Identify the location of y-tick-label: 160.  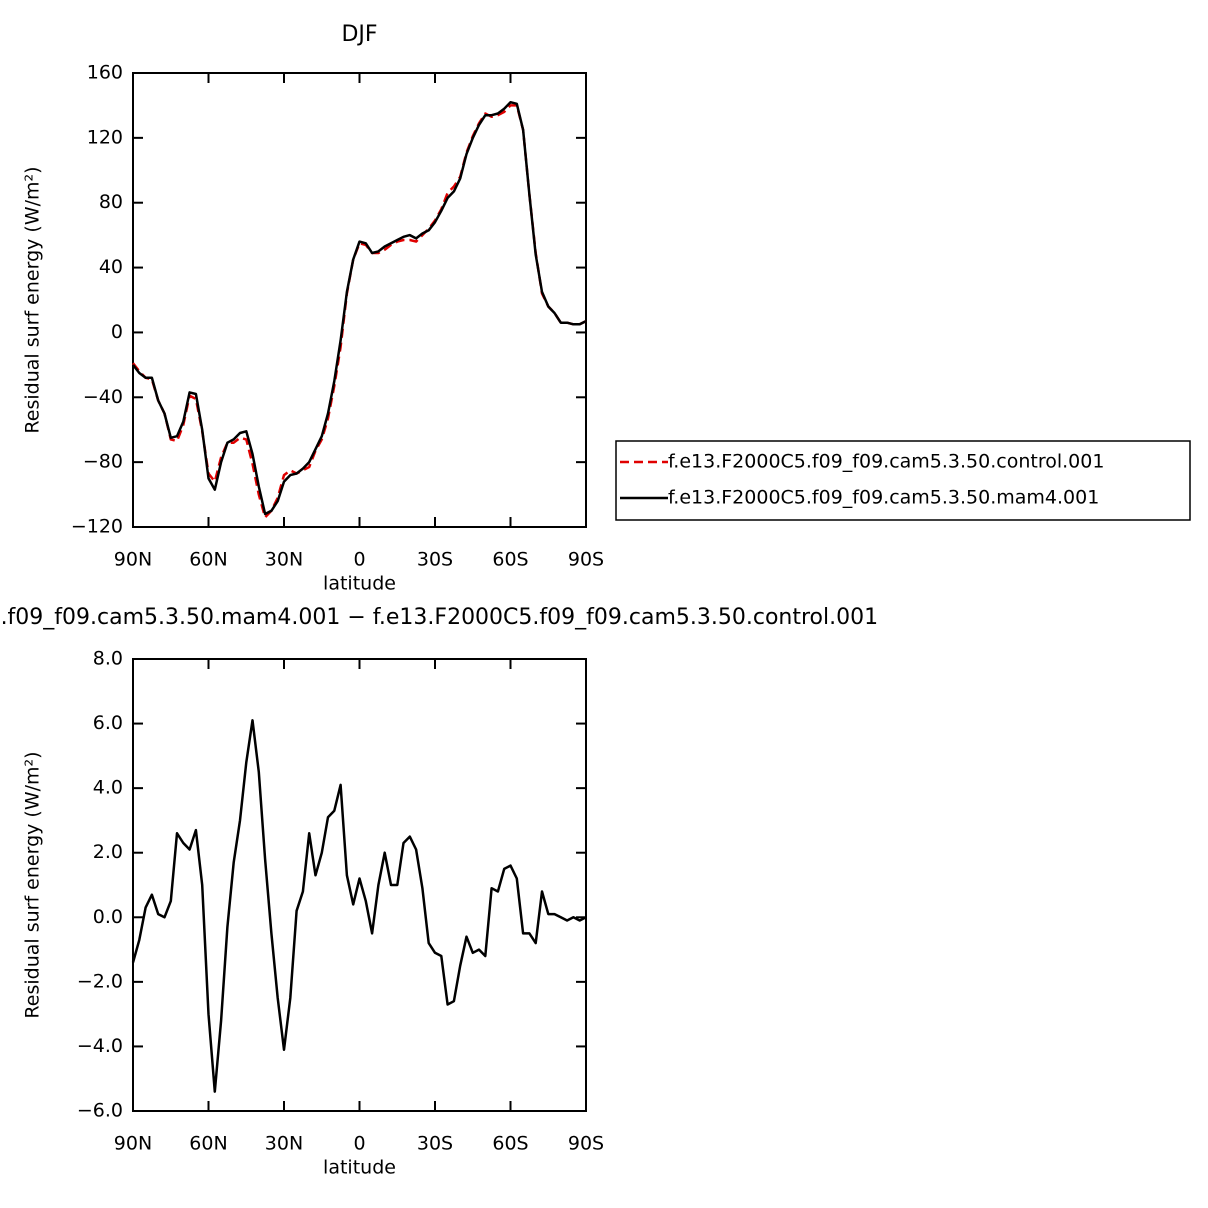
(105, 73).